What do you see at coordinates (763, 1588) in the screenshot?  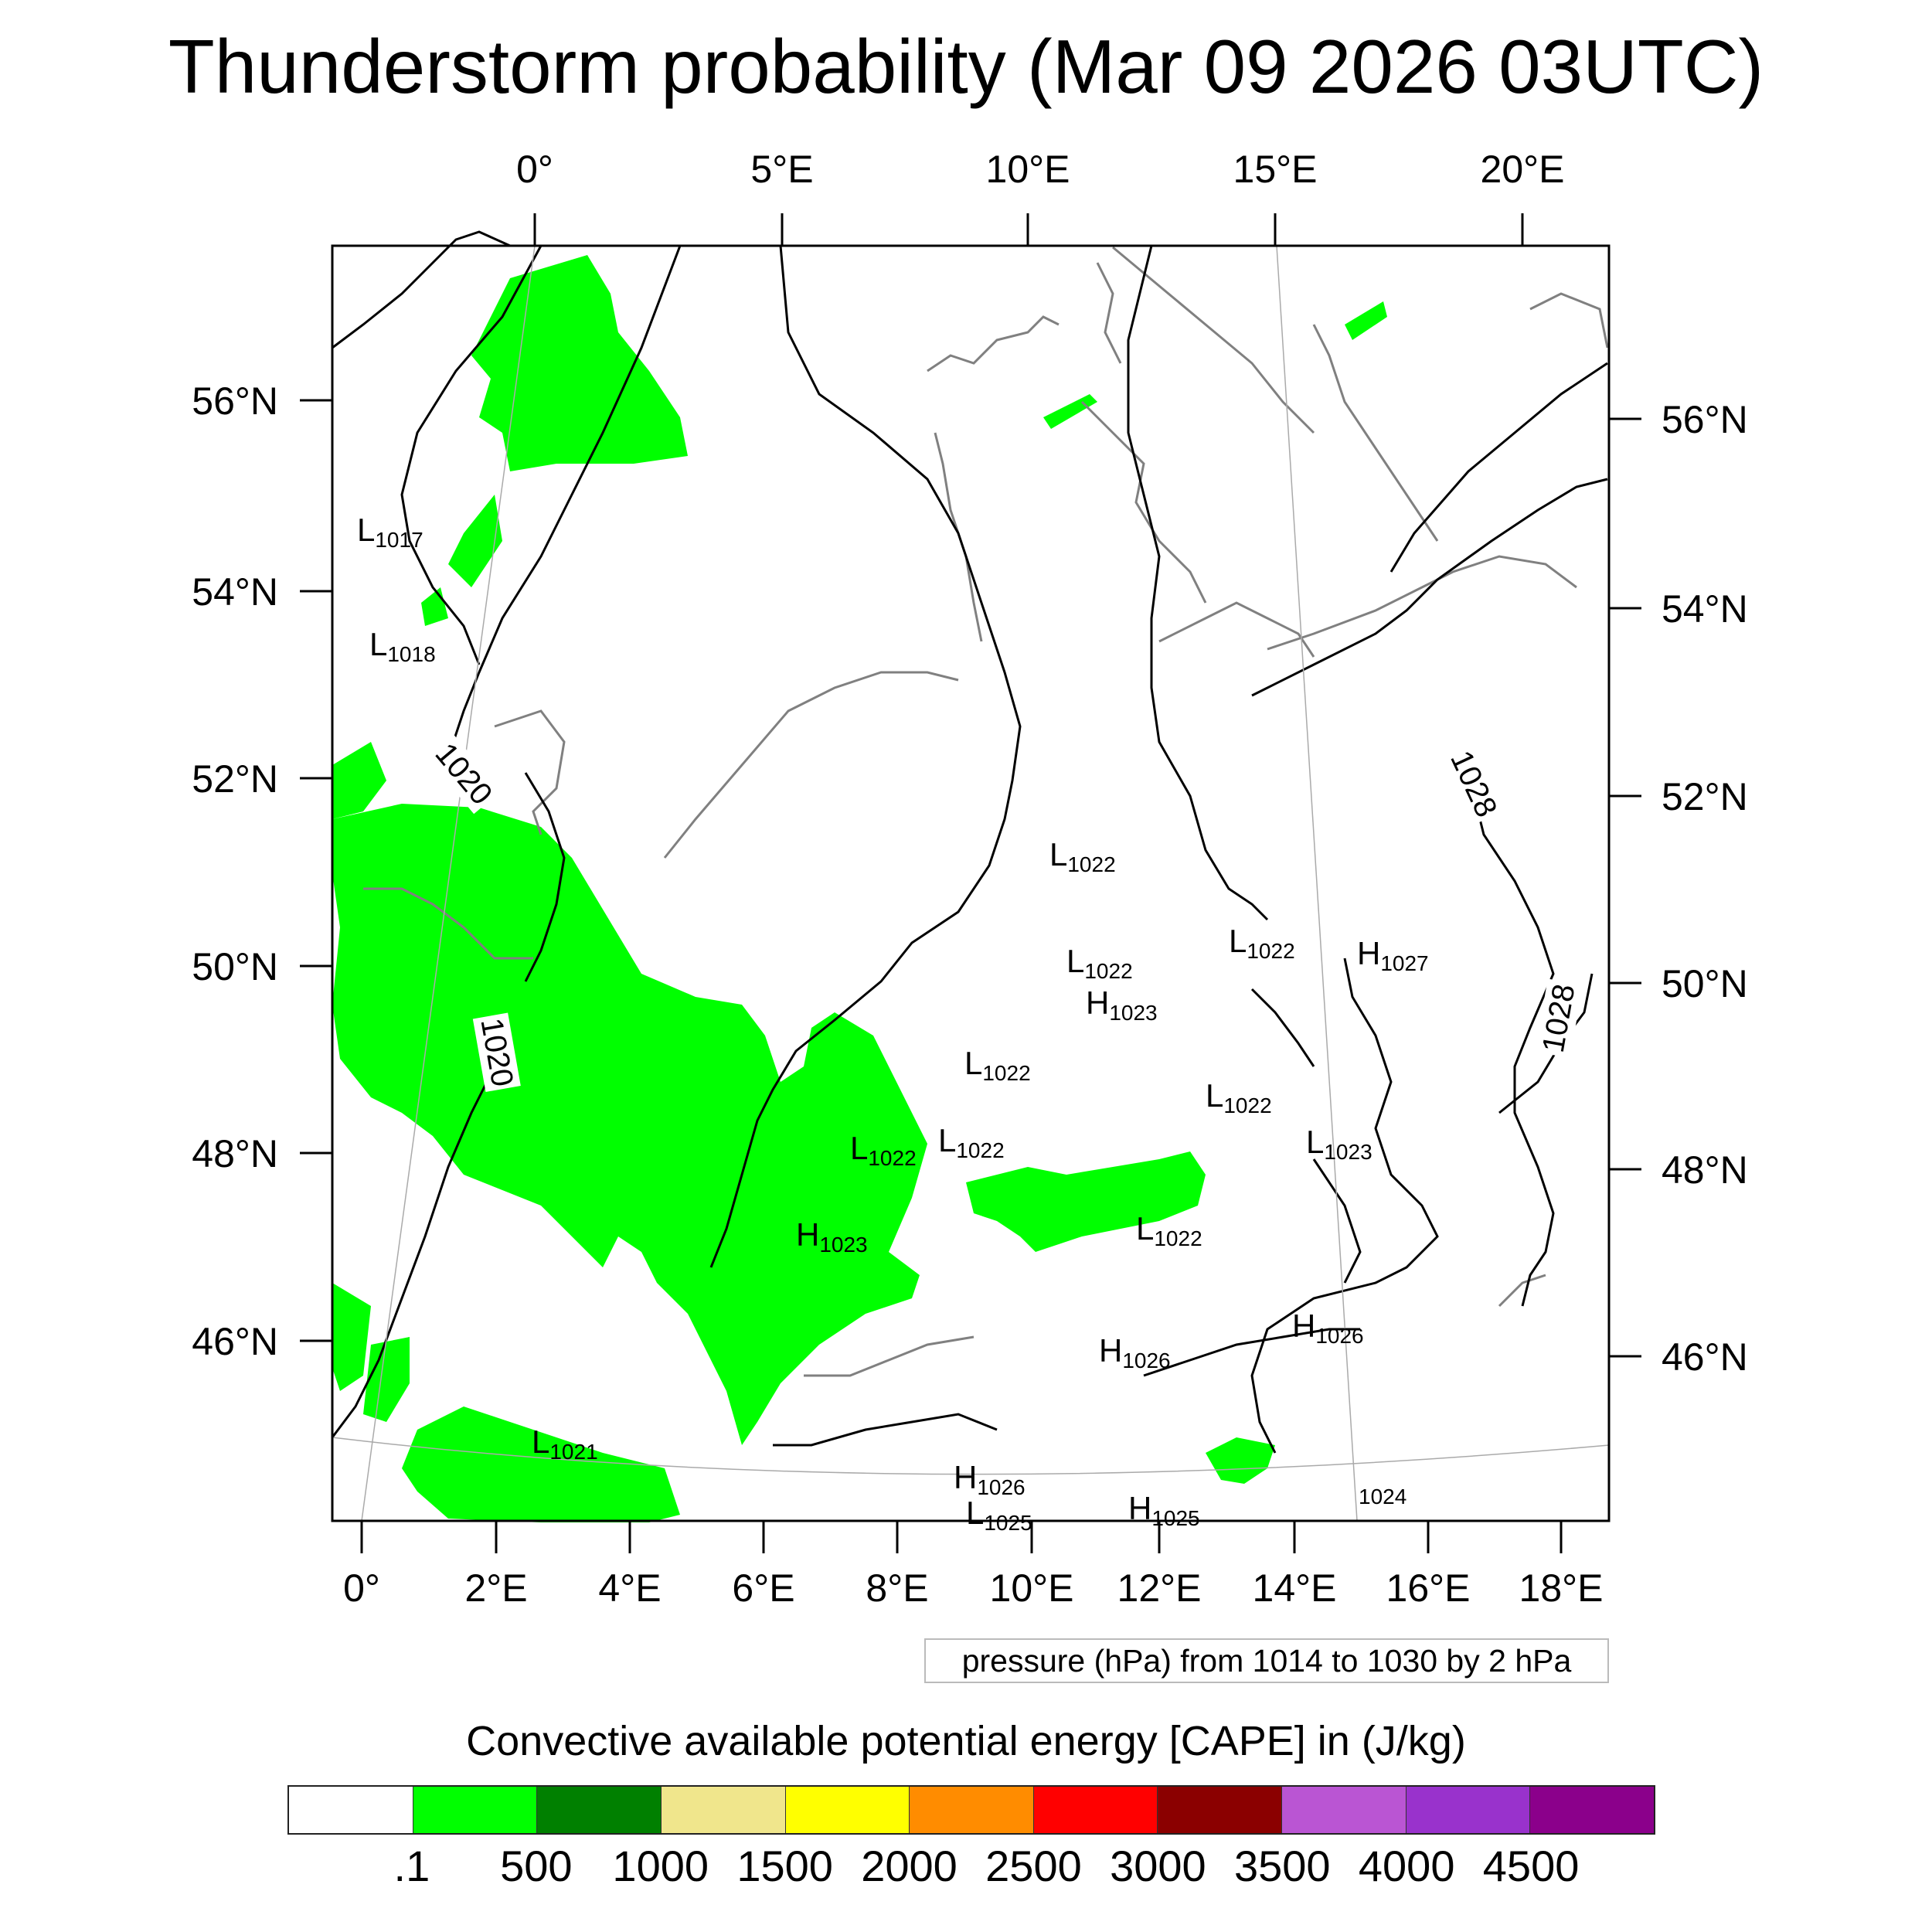 I see `bottom-lon-label: 6°E` at bounding box center [763, 1588].